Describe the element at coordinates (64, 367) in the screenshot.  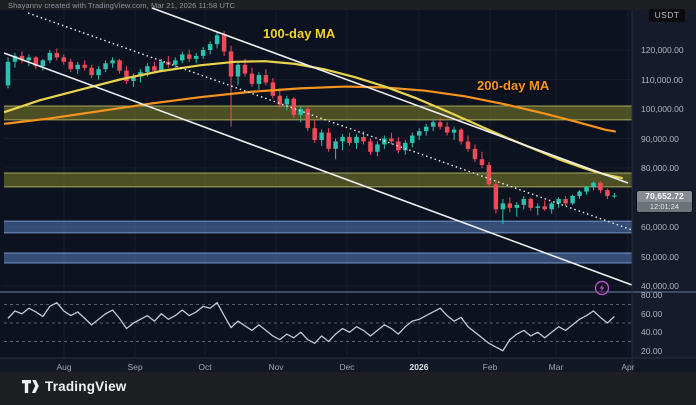
I see `time-axis-label: Aug` at that location.